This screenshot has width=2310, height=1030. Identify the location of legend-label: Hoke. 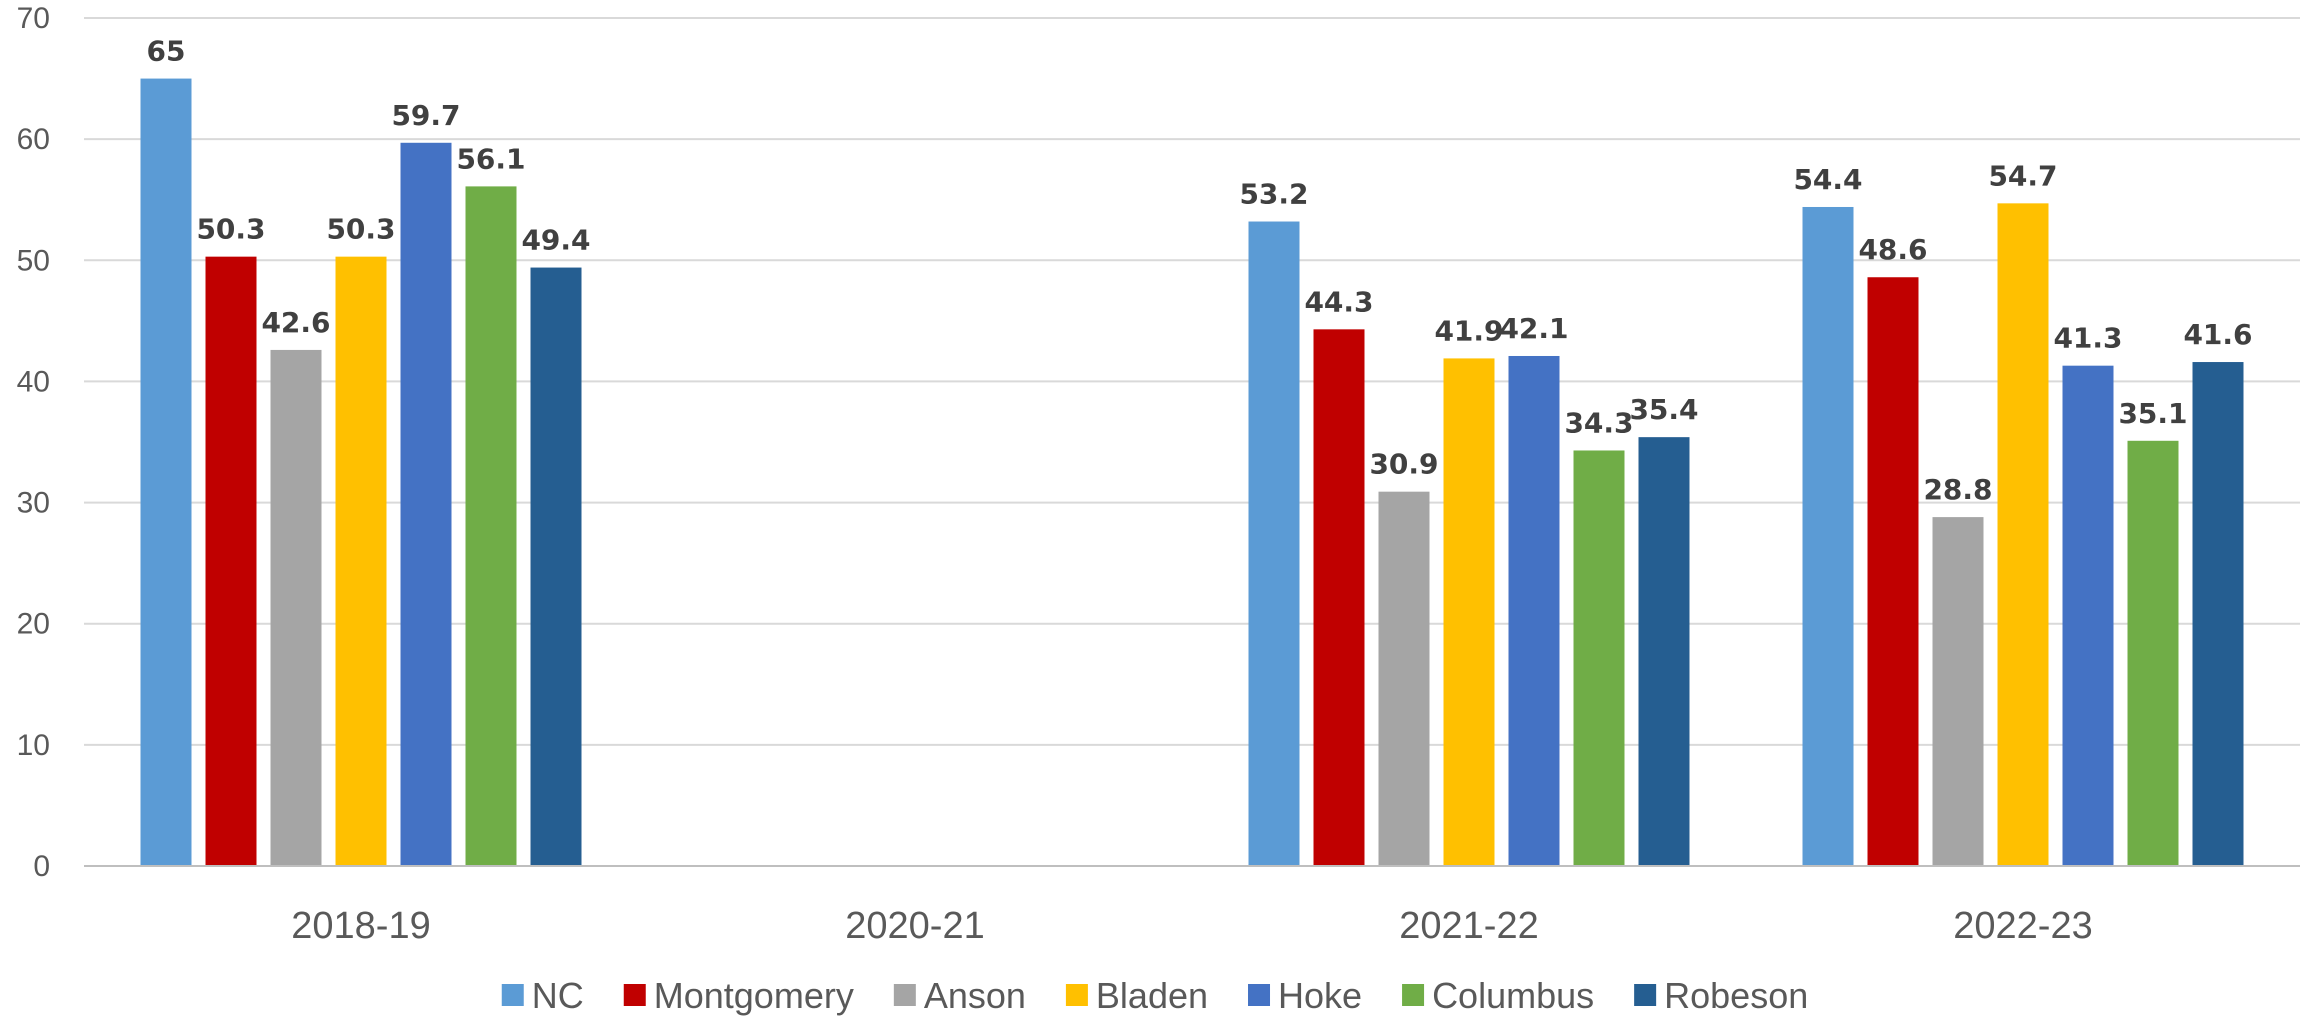
(1320, 995).